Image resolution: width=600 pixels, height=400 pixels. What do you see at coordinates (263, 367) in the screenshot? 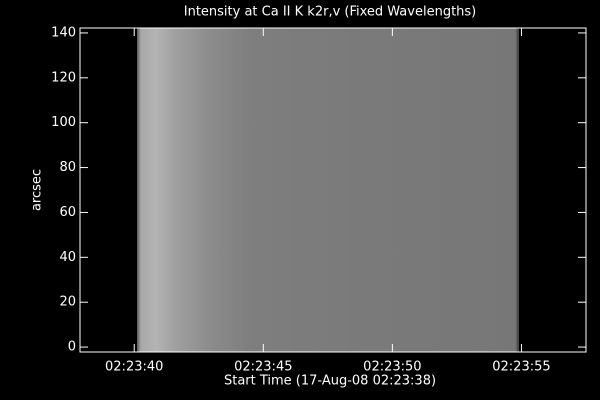
I see `x-tick-label: 02:23:45` at bounding box center [263, 367].